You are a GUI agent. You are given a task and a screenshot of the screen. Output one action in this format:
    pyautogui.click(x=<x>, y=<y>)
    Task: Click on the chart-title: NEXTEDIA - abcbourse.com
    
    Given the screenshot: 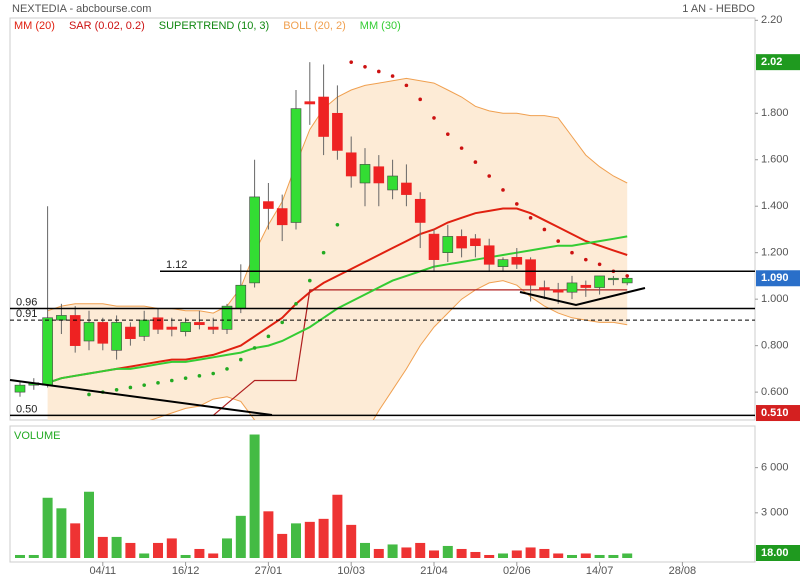 What is the action you would take?
    pyautogui.click(x=81, y=9)
    